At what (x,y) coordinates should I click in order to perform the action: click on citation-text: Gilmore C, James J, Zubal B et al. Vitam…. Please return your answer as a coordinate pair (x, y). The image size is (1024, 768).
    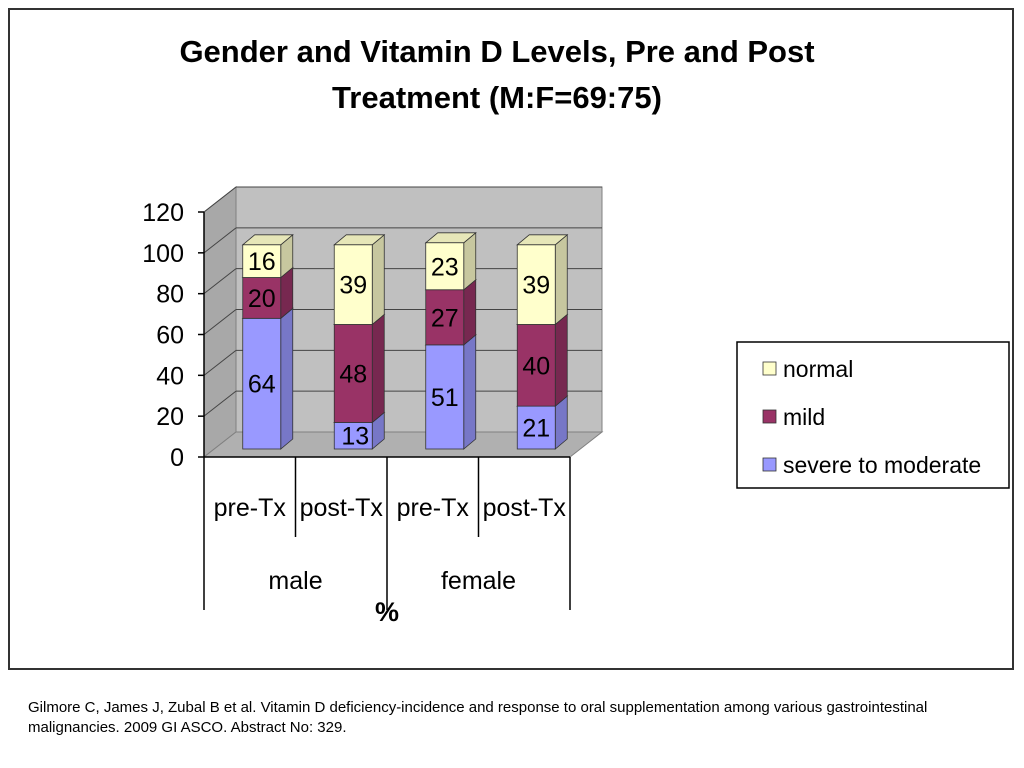
    Looking at the image, I should click on (478, 717).